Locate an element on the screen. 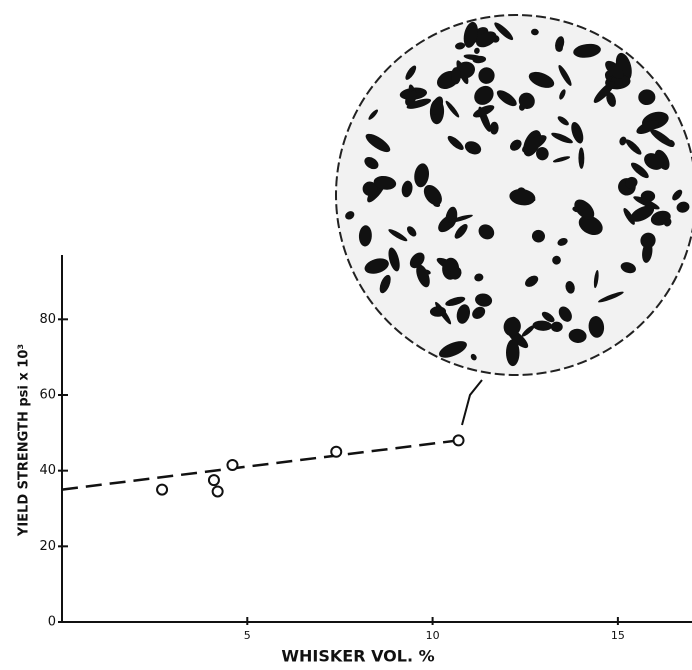  y-tick-label: 20 is located at coordinates (47, 546).